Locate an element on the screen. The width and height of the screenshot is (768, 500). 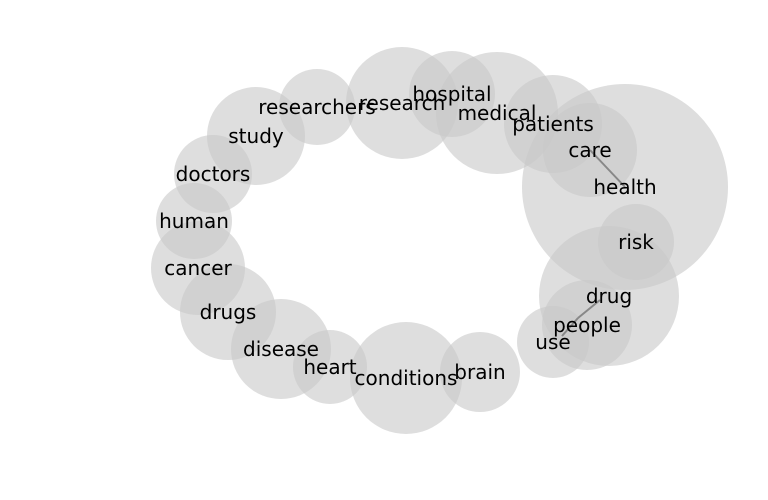
node-label-heart: heart is located at coordinates (329, 367).